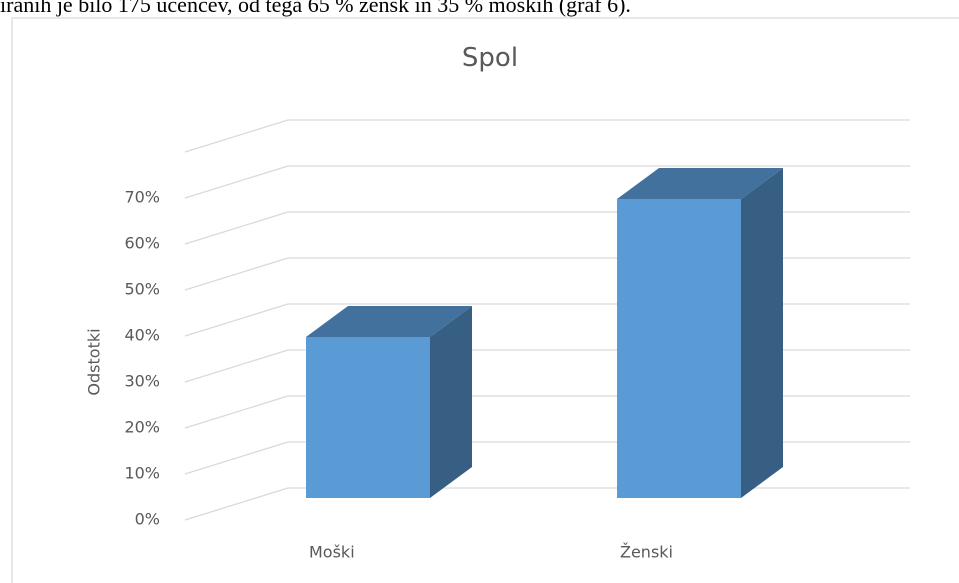 Image resolution: width=959 pixels, height=583 pixels. I want to click on y-tick-label: 50%, so click(142, 289).